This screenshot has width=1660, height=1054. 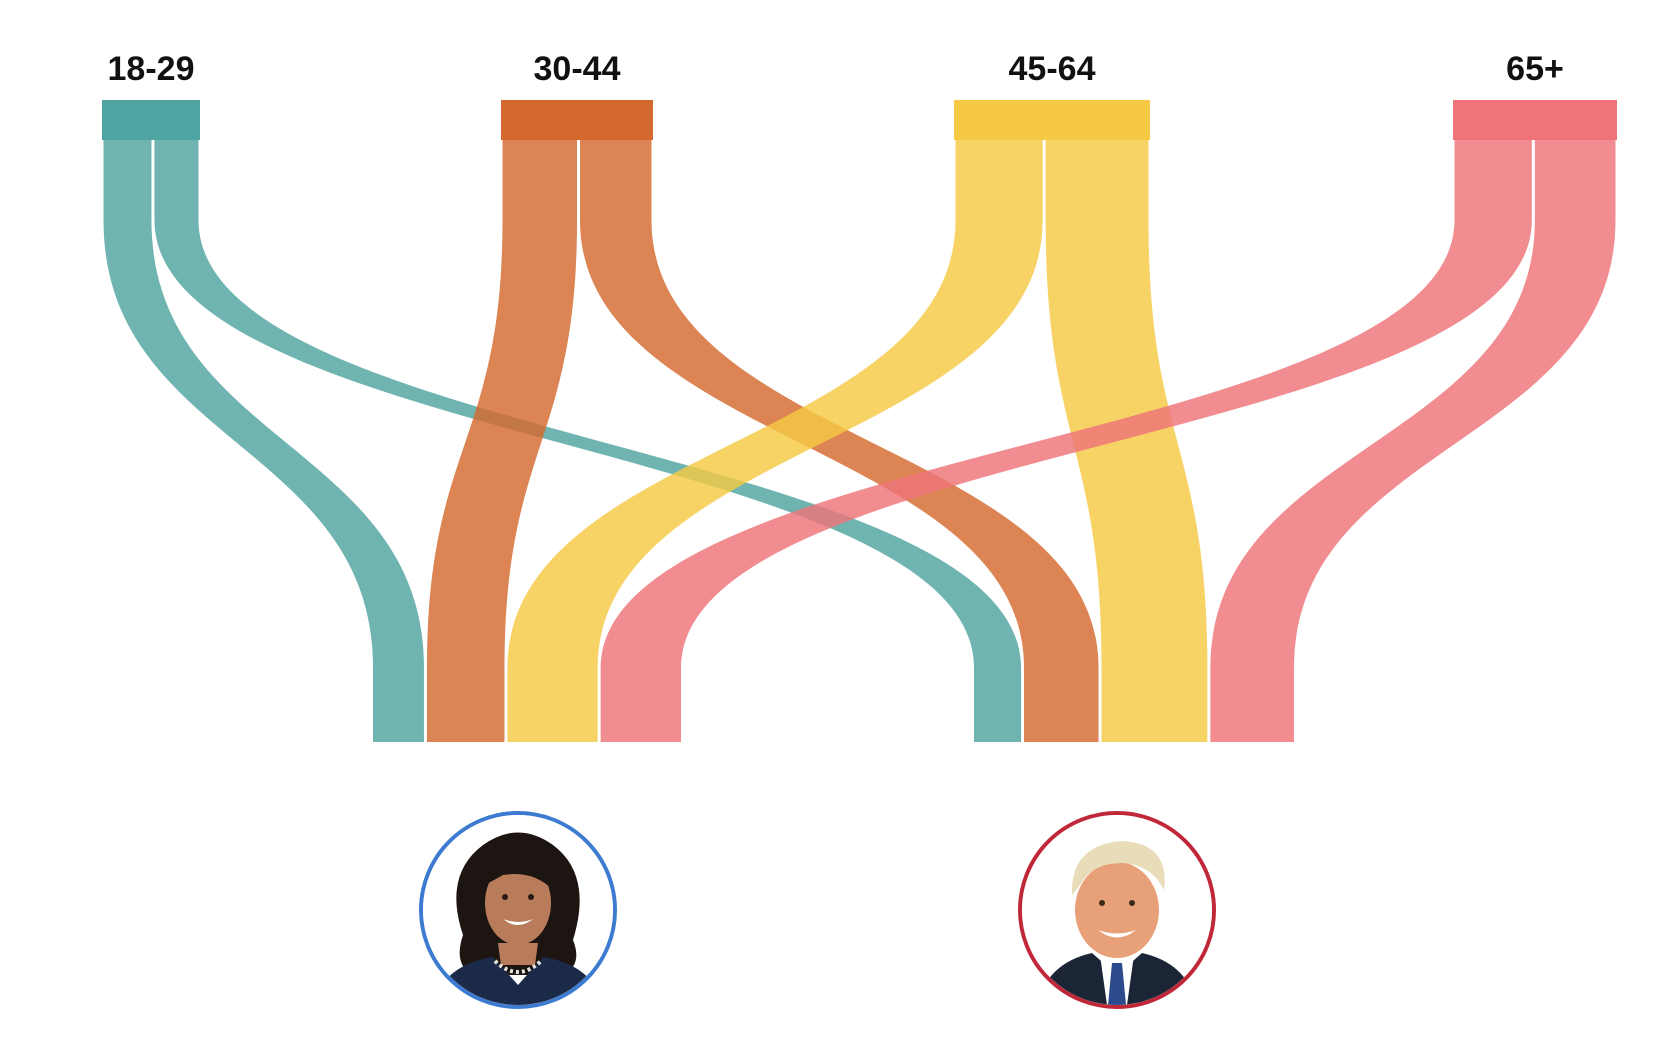 What do you see at coordinates (1126, 441) in the screenshot?
I see `flow-45-64-to-right` at bounding box center [1126, 441].